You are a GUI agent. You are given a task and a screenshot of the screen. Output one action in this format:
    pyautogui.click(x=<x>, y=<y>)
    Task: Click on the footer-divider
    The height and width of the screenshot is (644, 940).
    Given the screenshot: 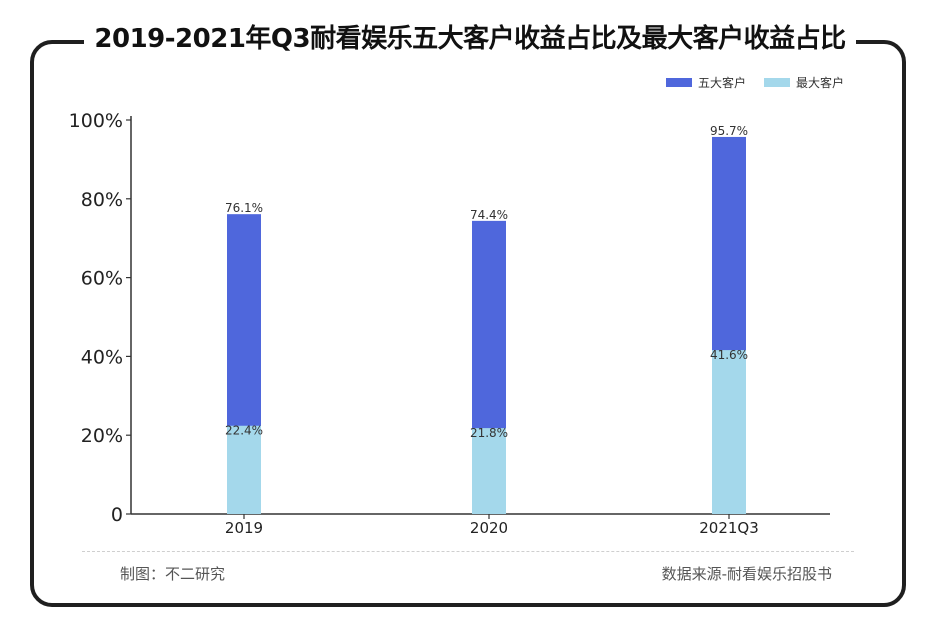 What is the action you would take?
    pyautogui.click(x=468, y=551)
    